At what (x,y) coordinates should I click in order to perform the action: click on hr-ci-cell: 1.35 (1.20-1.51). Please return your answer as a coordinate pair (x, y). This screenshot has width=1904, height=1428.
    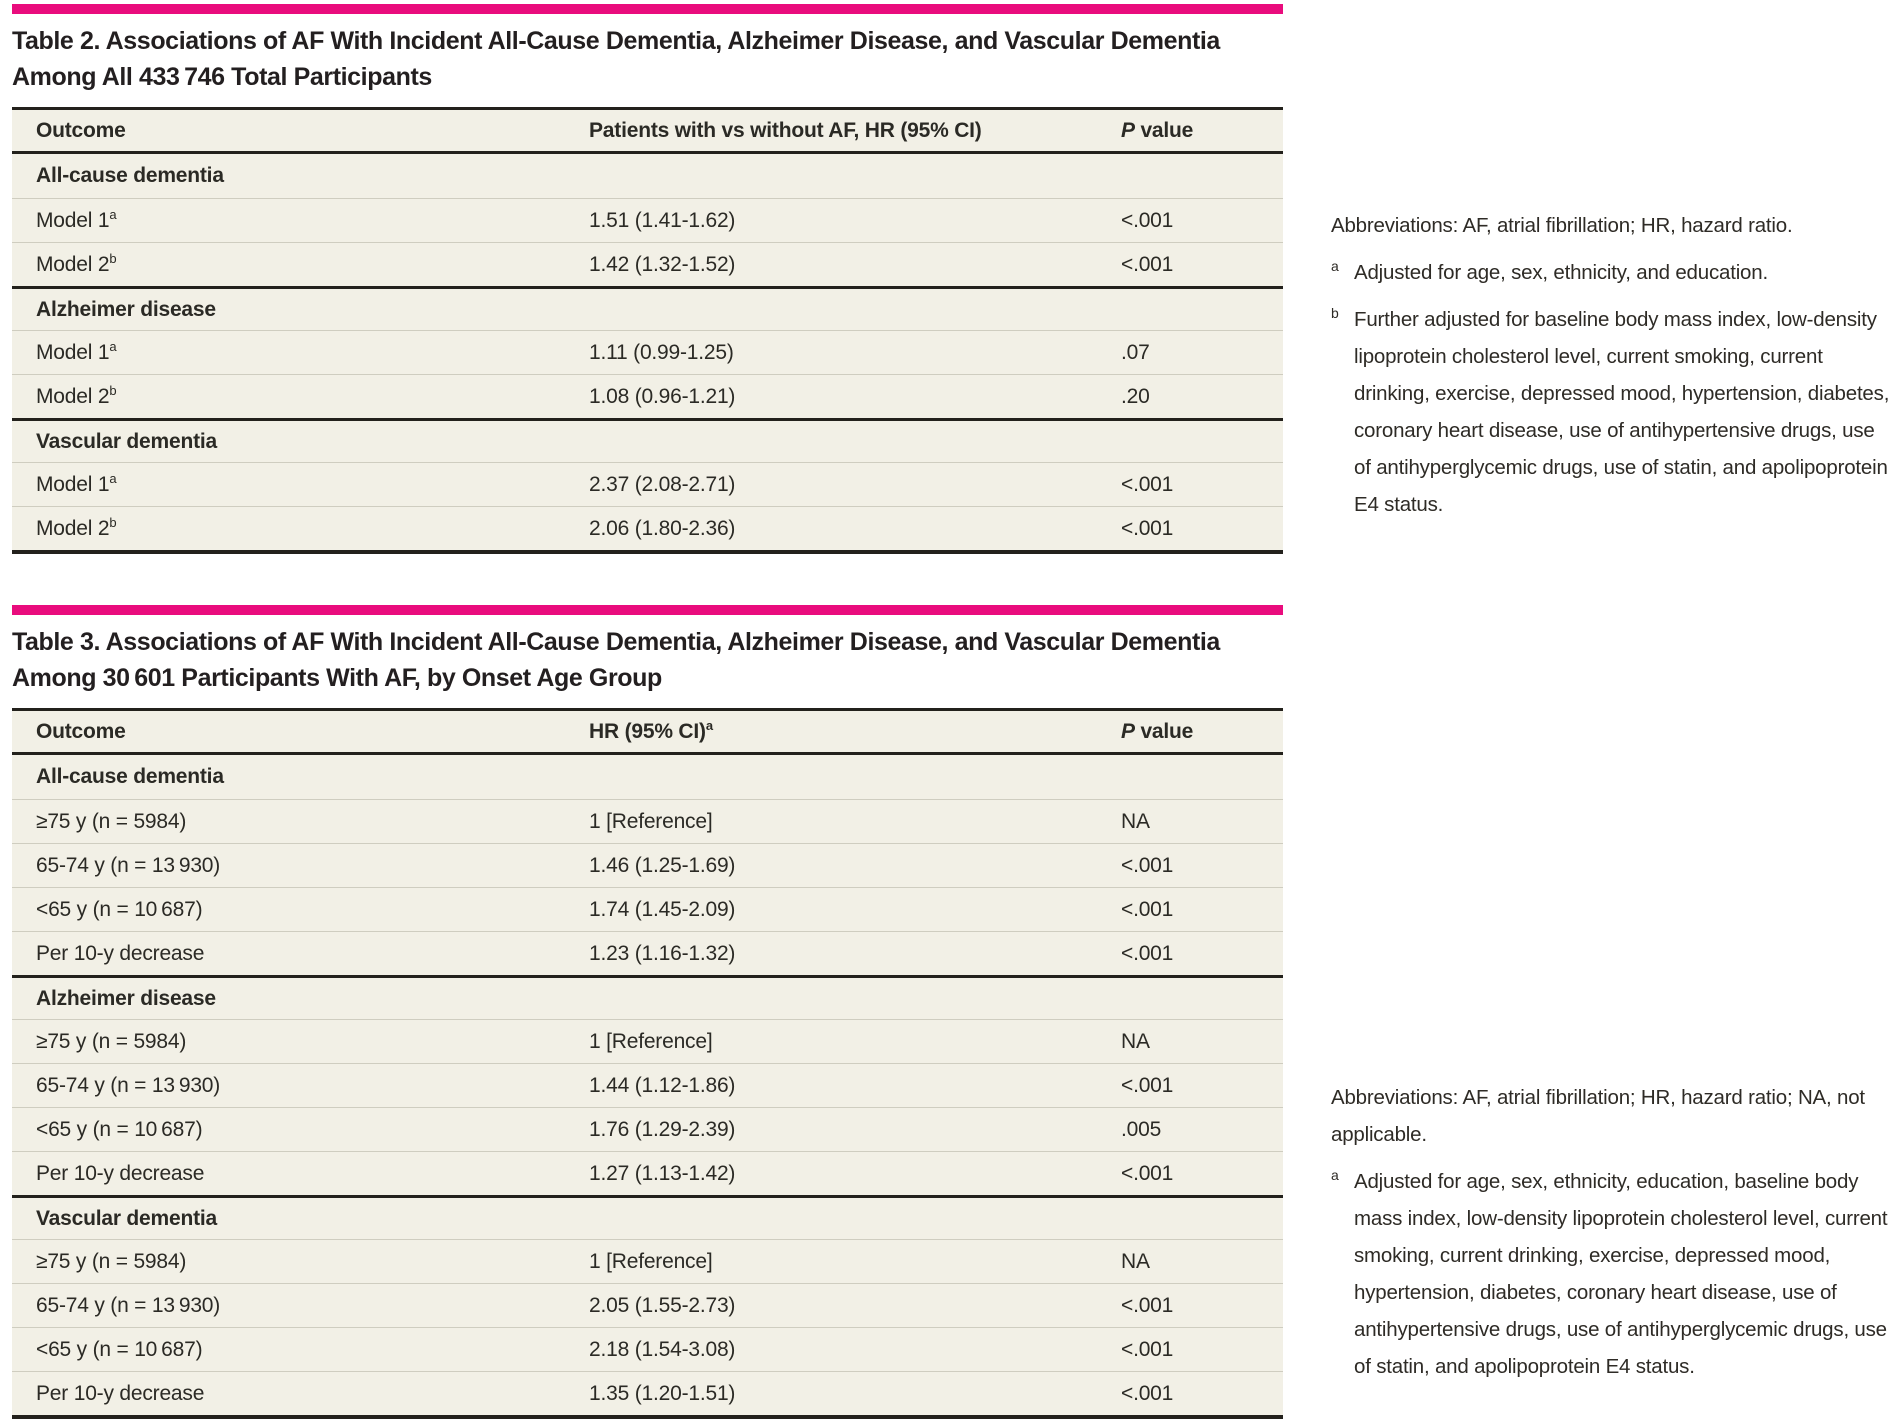
    Looking at the image, I should click on (662, 1393).